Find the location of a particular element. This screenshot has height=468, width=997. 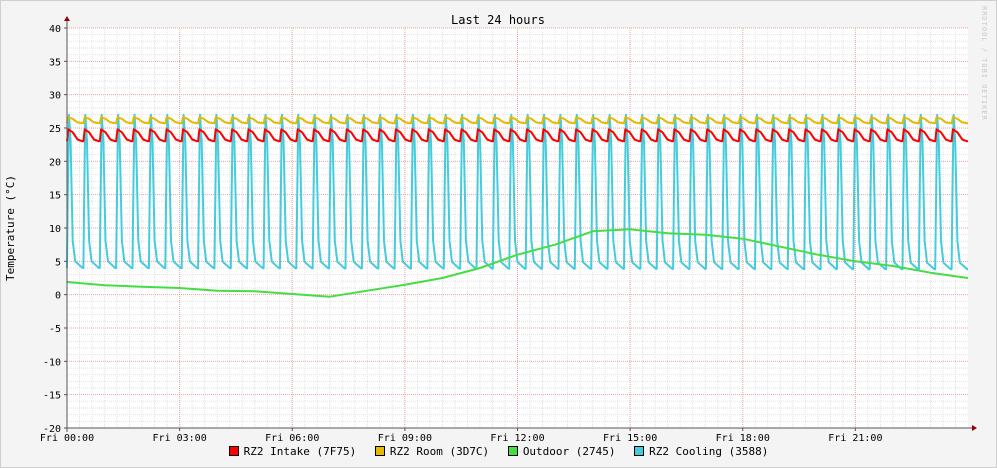

legend-label-outdoor: Outdoor (2745) is located at coordinates (569, 451).